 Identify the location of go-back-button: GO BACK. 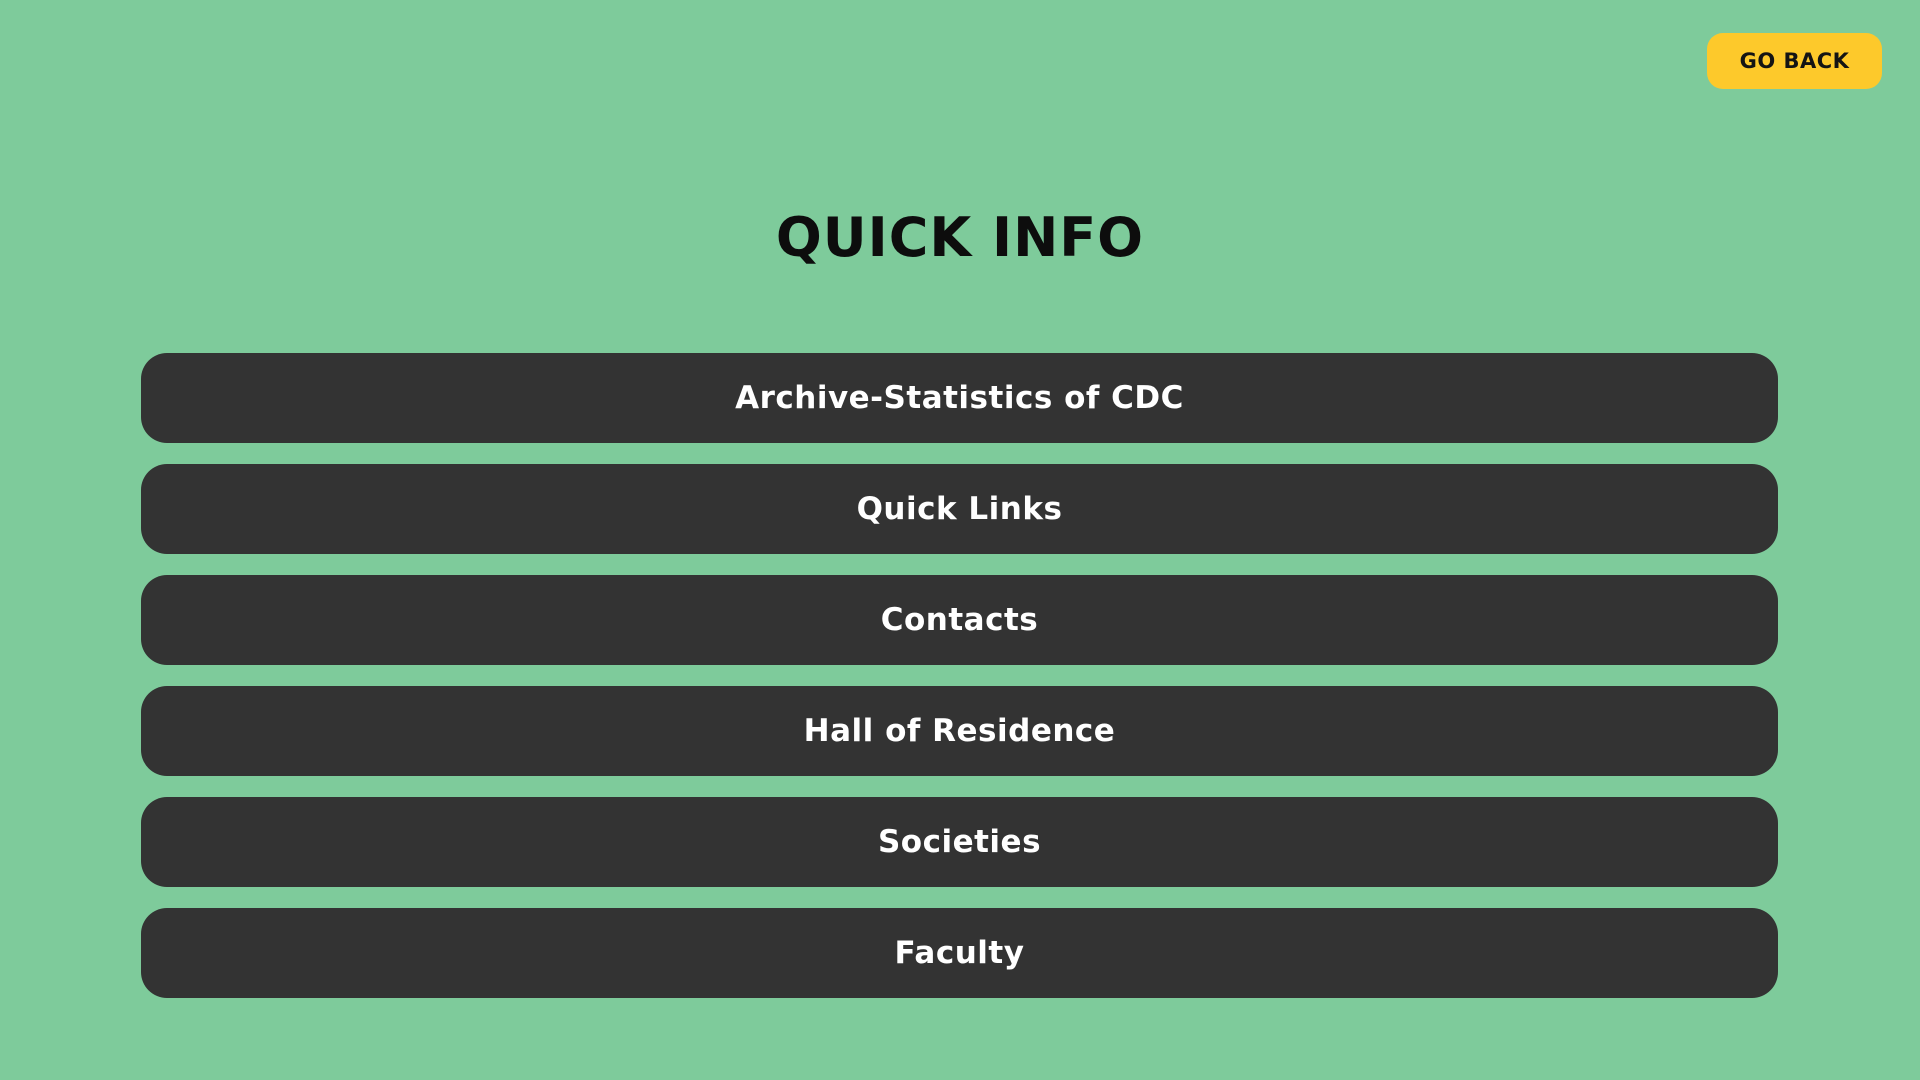
(1794, 61).